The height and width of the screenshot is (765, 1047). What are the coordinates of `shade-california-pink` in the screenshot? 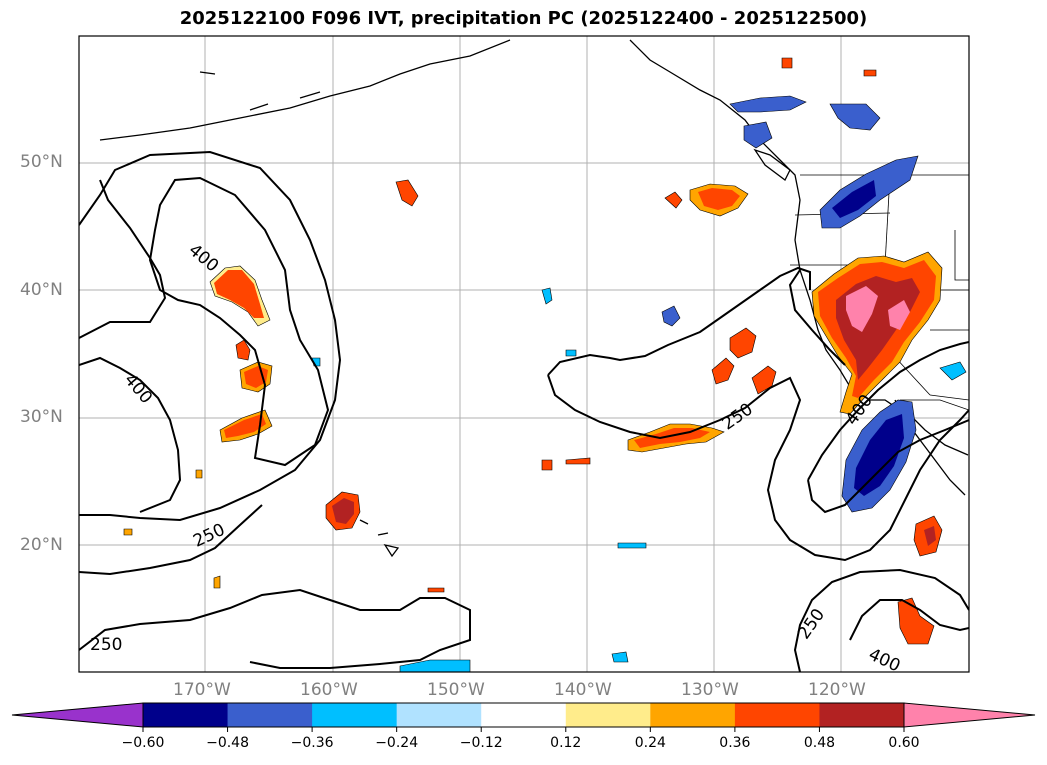 It's located at (862, 309).